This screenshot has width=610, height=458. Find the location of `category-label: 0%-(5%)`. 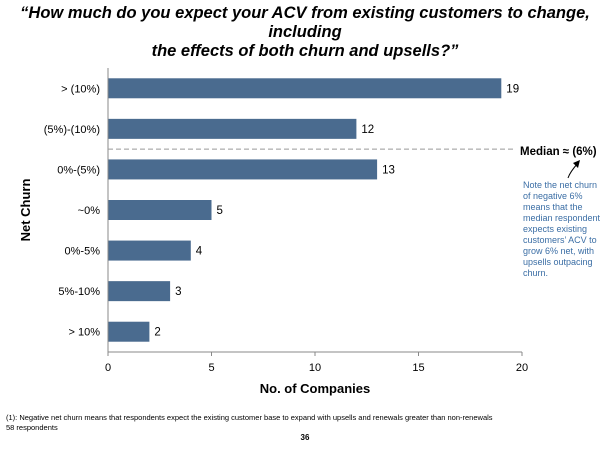

category-label: 0%-(5%) is located at coordinates (78, 170).